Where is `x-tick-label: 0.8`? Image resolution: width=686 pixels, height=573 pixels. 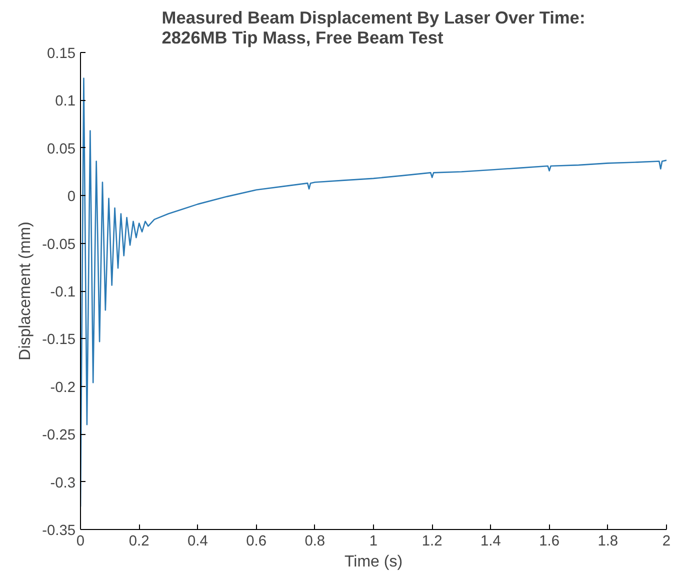 x-tick-label: 0.8 is located at coordinates (315, 542).